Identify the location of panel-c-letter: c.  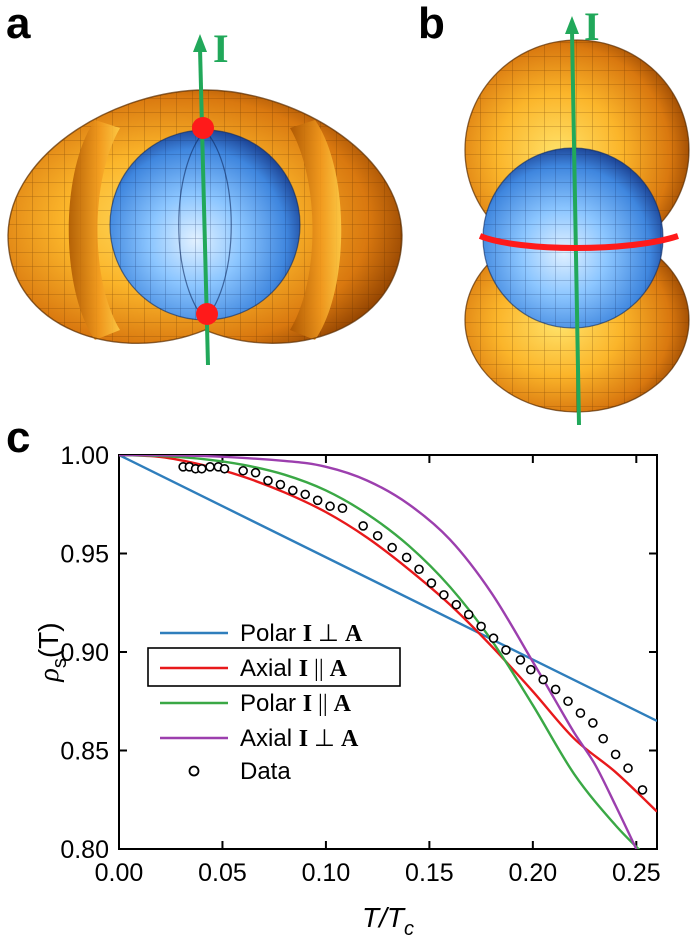
(18, 437).